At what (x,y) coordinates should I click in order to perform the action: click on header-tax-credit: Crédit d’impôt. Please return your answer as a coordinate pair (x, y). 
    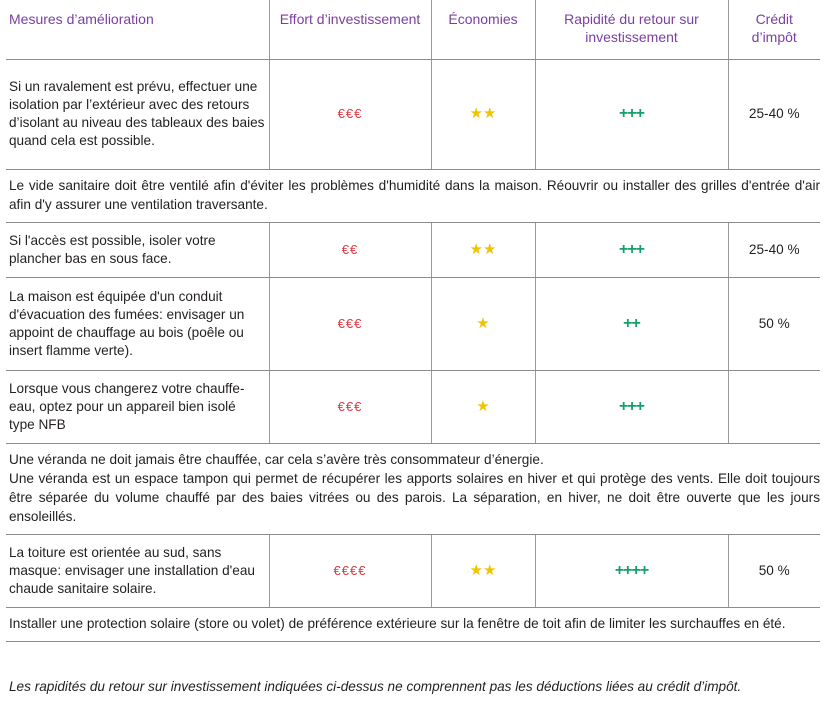
    Looking at the image, I should click on (773, 30).